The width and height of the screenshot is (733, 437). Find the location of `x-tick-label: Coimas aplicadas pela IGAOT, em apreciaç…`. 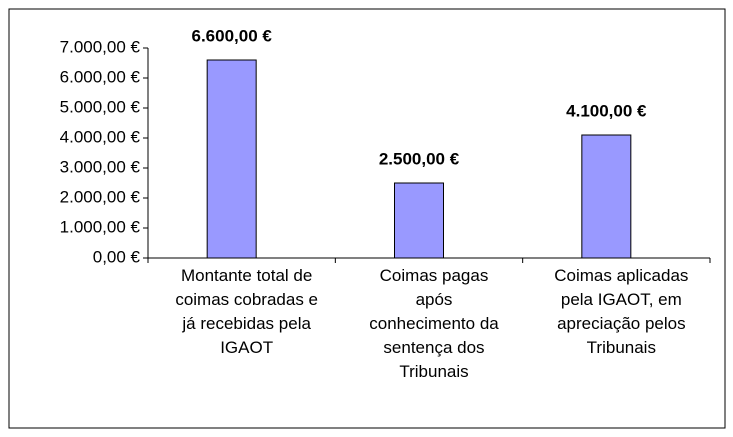

x-tick-label: Coimas aplicadas pela IGAOT, em apreciaç… is located at coordinates (621, 311).